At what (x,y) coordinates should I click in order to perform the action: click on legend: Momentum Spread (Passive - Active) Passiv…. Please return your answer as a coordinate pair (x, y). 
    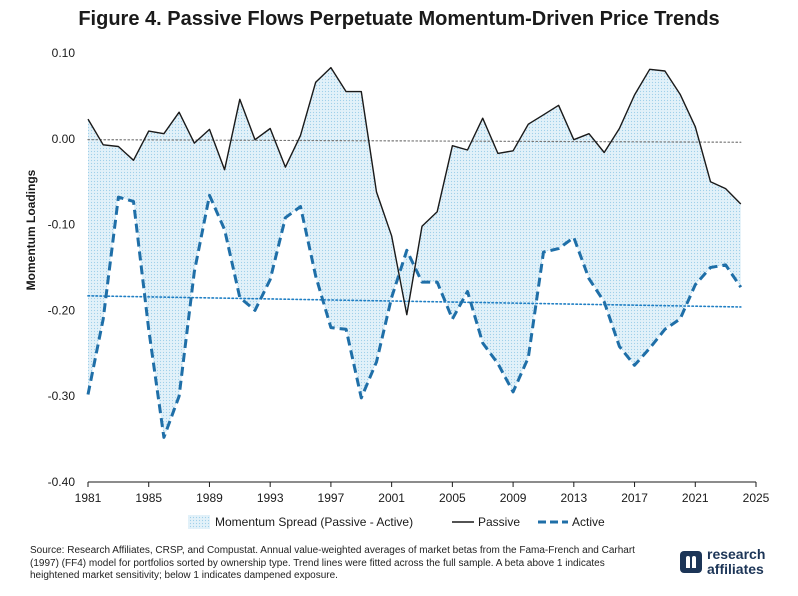
    Looking at the image, I should click on (396, 522).